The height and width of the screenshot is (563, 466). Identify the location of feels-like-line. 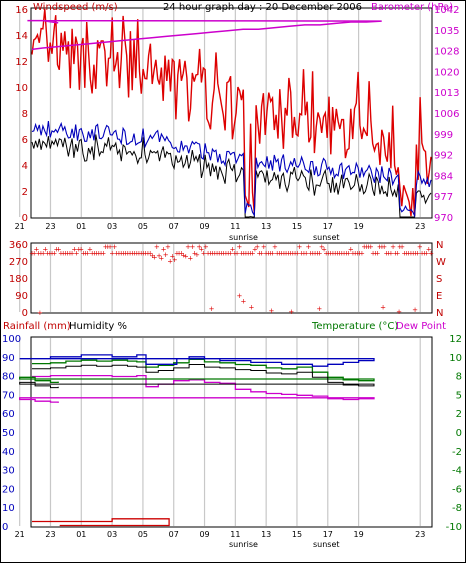
(197, 376).